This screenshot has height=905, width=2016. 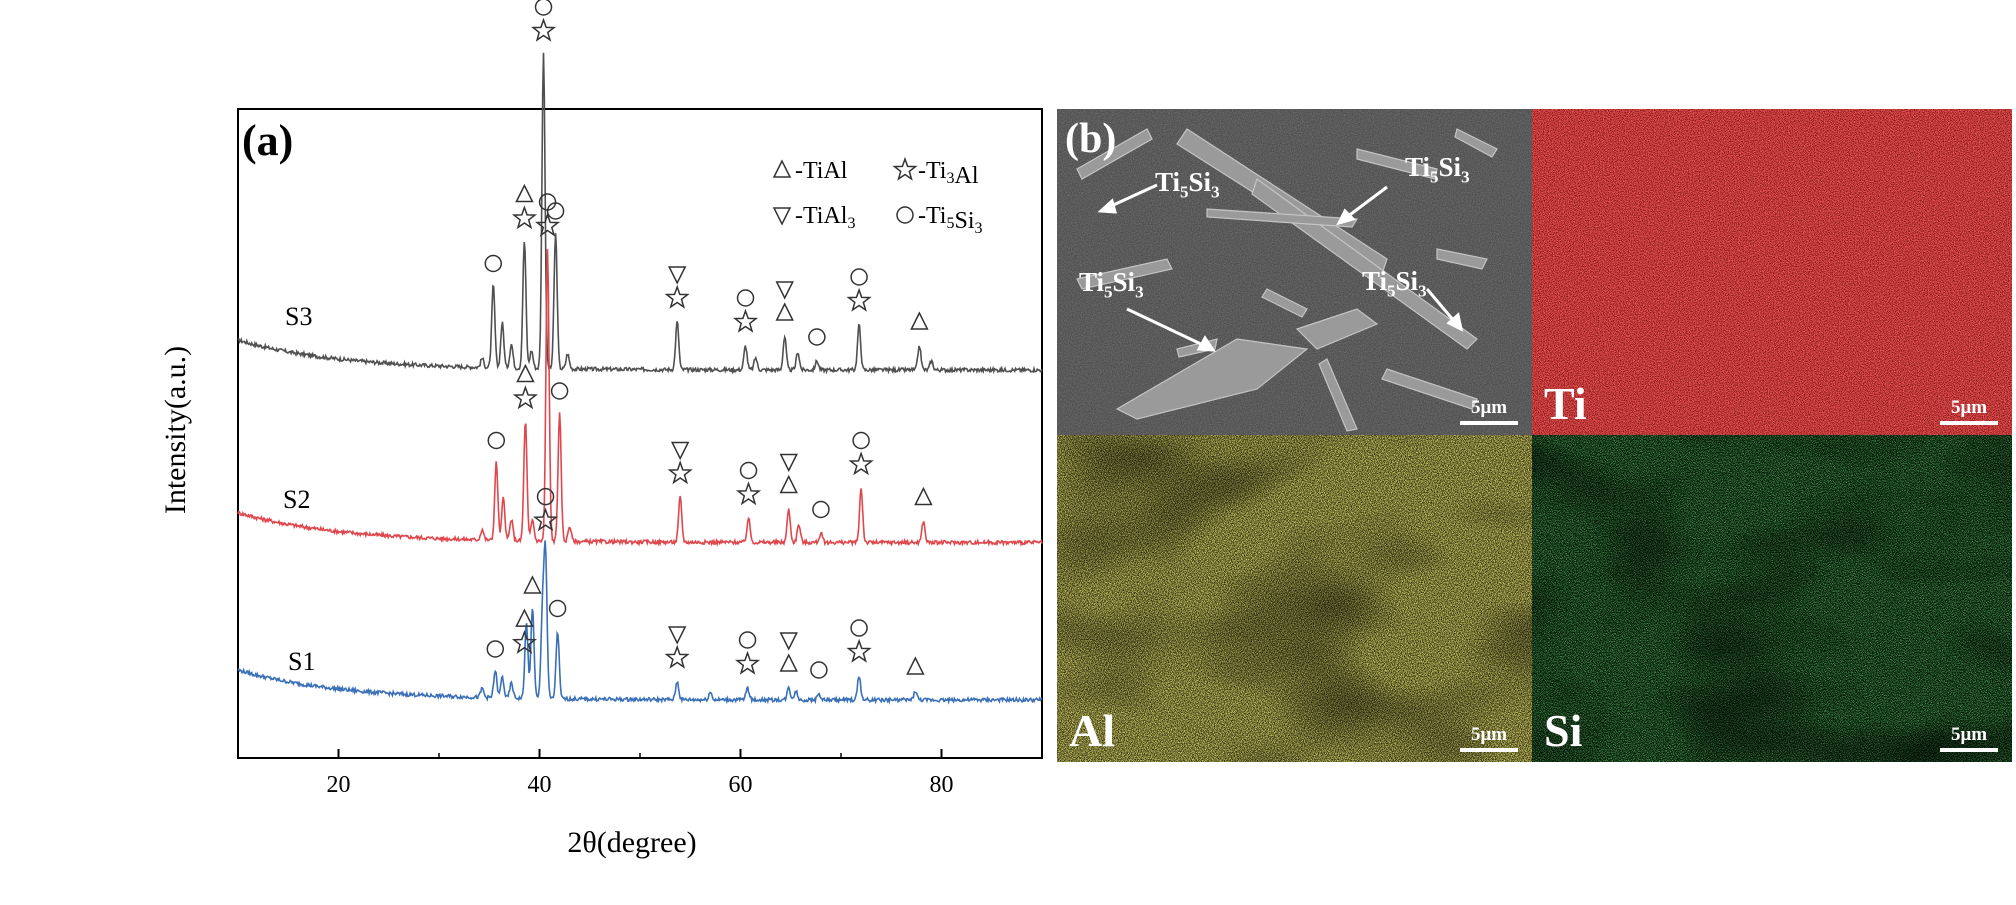 I want to click on sem-annotation-1: Ti5Si3, so click(x=1187, y=184).